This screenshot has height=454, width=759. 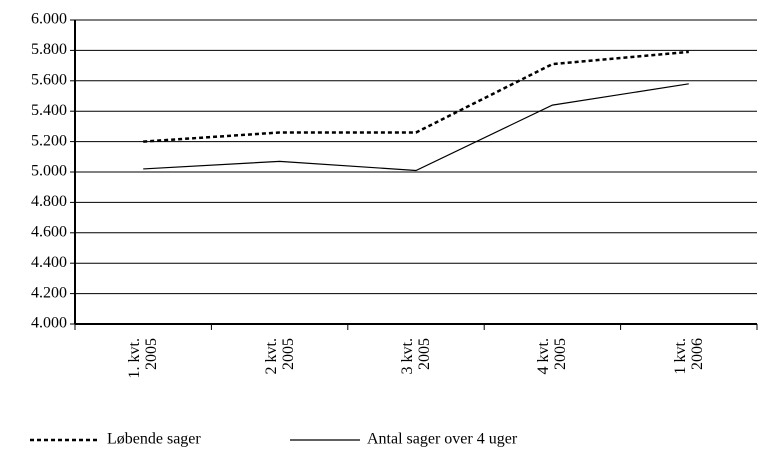 What do you see at coordinates (688, 356) in the screenshot?
I see `x-tick-label: 1 kvt. 2006` at bounding box center [688, 356].